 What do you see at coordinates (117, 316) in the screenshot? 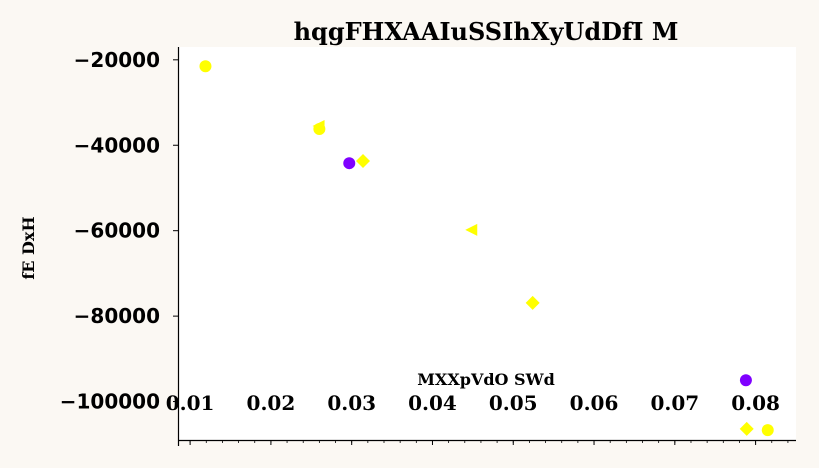
I see `y-tick-label: −80000` at bounding box center [117, 316].